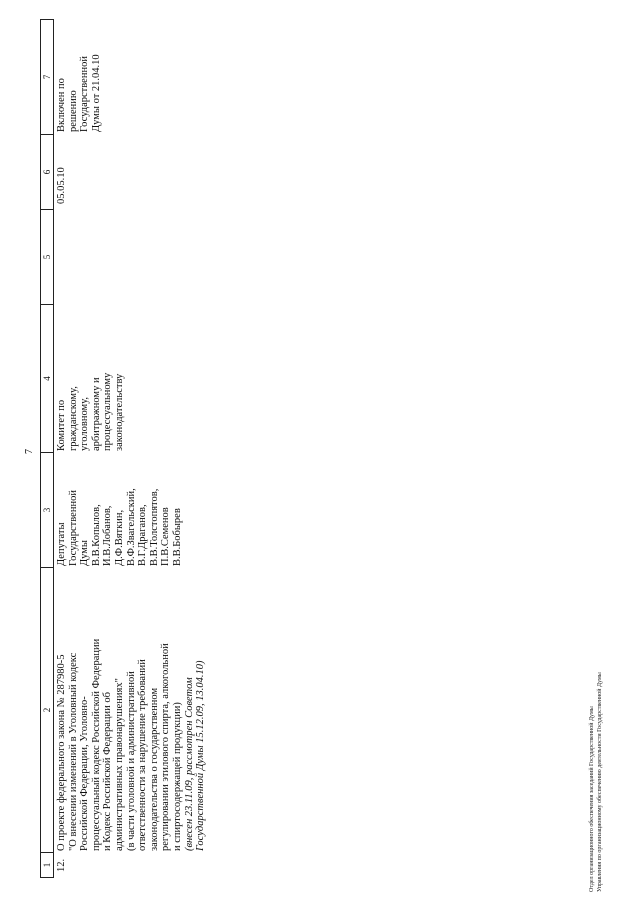 Image resolution: width=640 pixels, height=900 pixels. I want to click on author-line: В.Г.Драганов,, so click(143, 535).